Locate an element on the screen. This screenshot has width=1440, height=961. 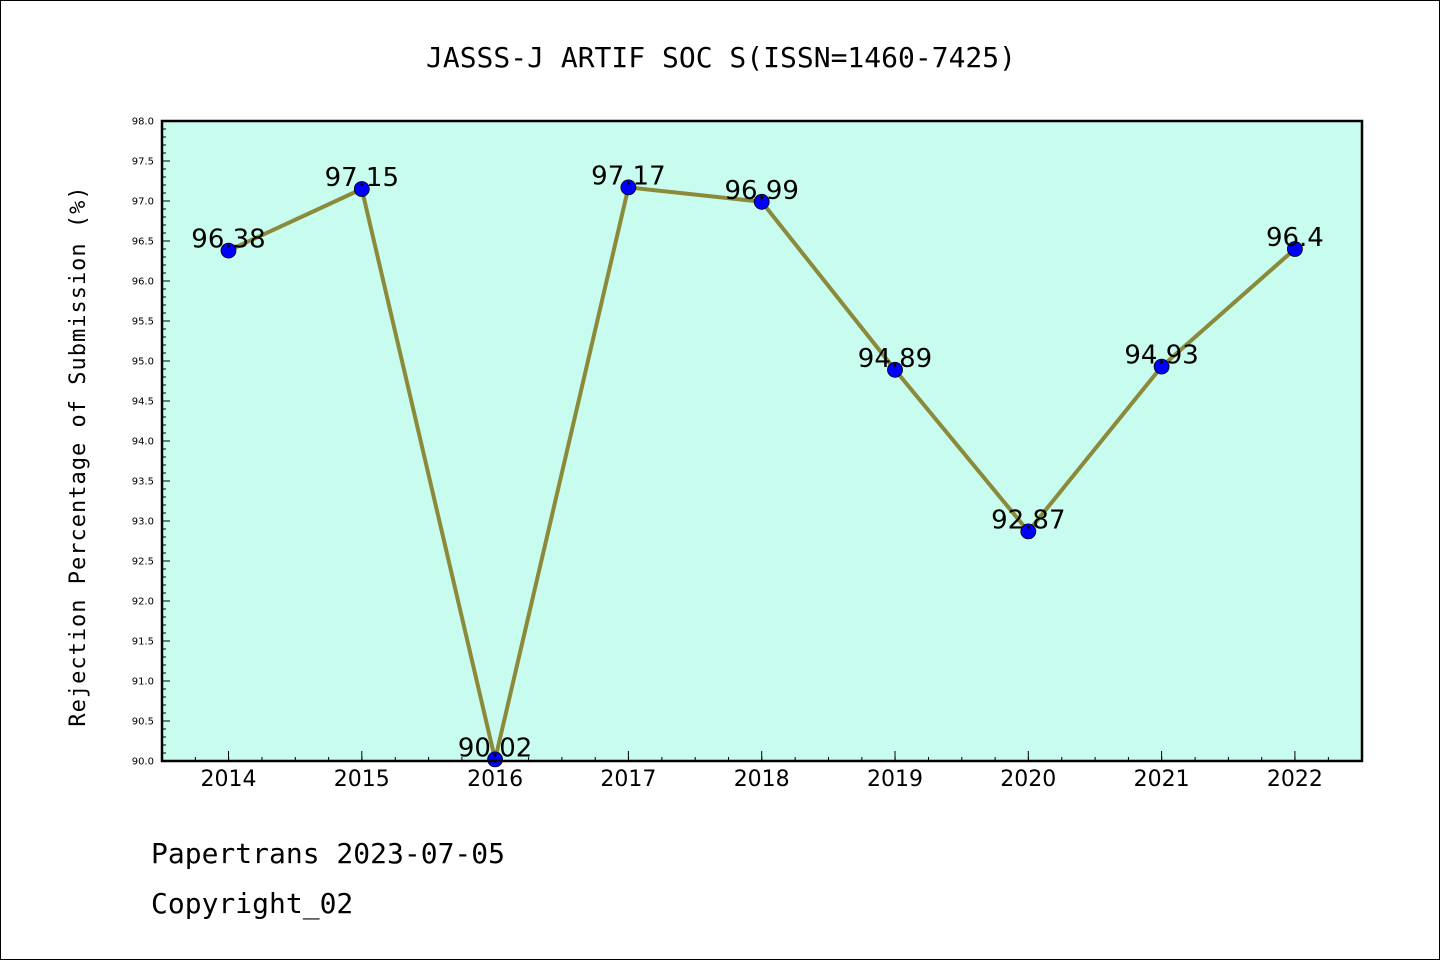
x-tick-label: 2014 is located at coordinates (229, 779).